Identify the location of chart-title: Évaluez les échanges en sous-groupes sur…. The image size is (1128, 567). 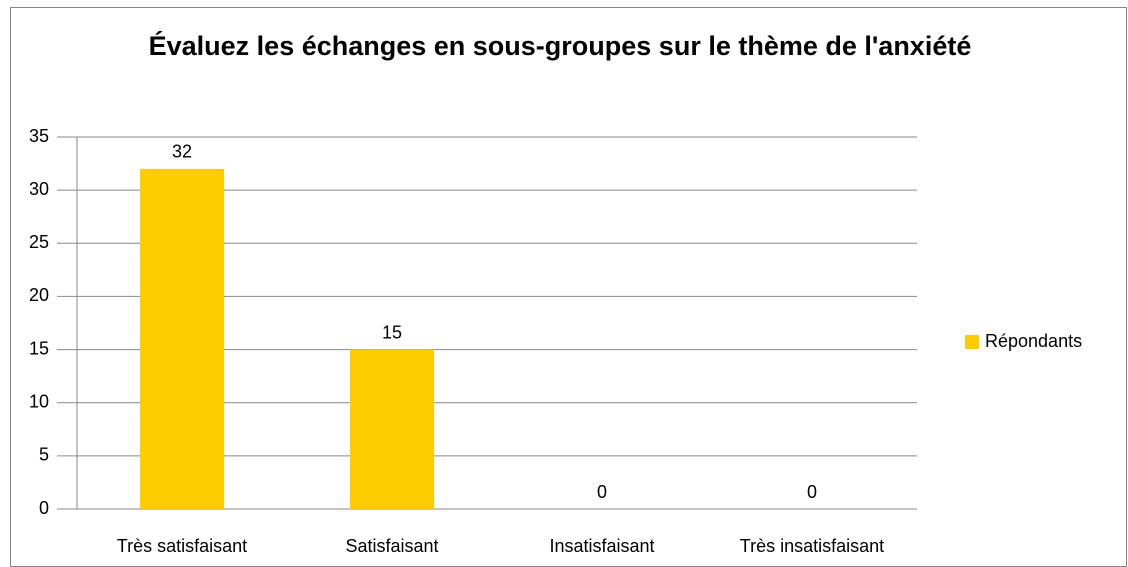
(560, 46).